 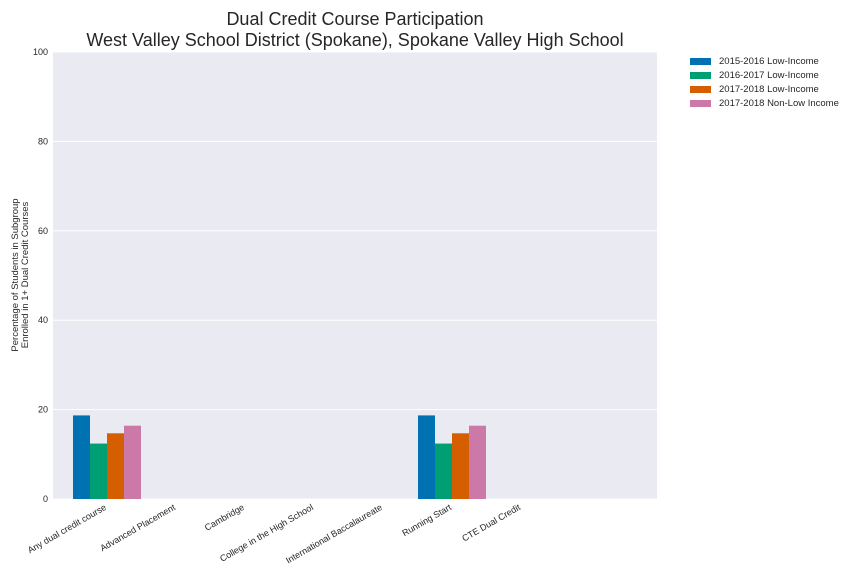 What do you see at coordinates (769, 61) in the screenshot?
I see `legend-label: 2015-2016 Low-Income` at bounding box center [769, 61].